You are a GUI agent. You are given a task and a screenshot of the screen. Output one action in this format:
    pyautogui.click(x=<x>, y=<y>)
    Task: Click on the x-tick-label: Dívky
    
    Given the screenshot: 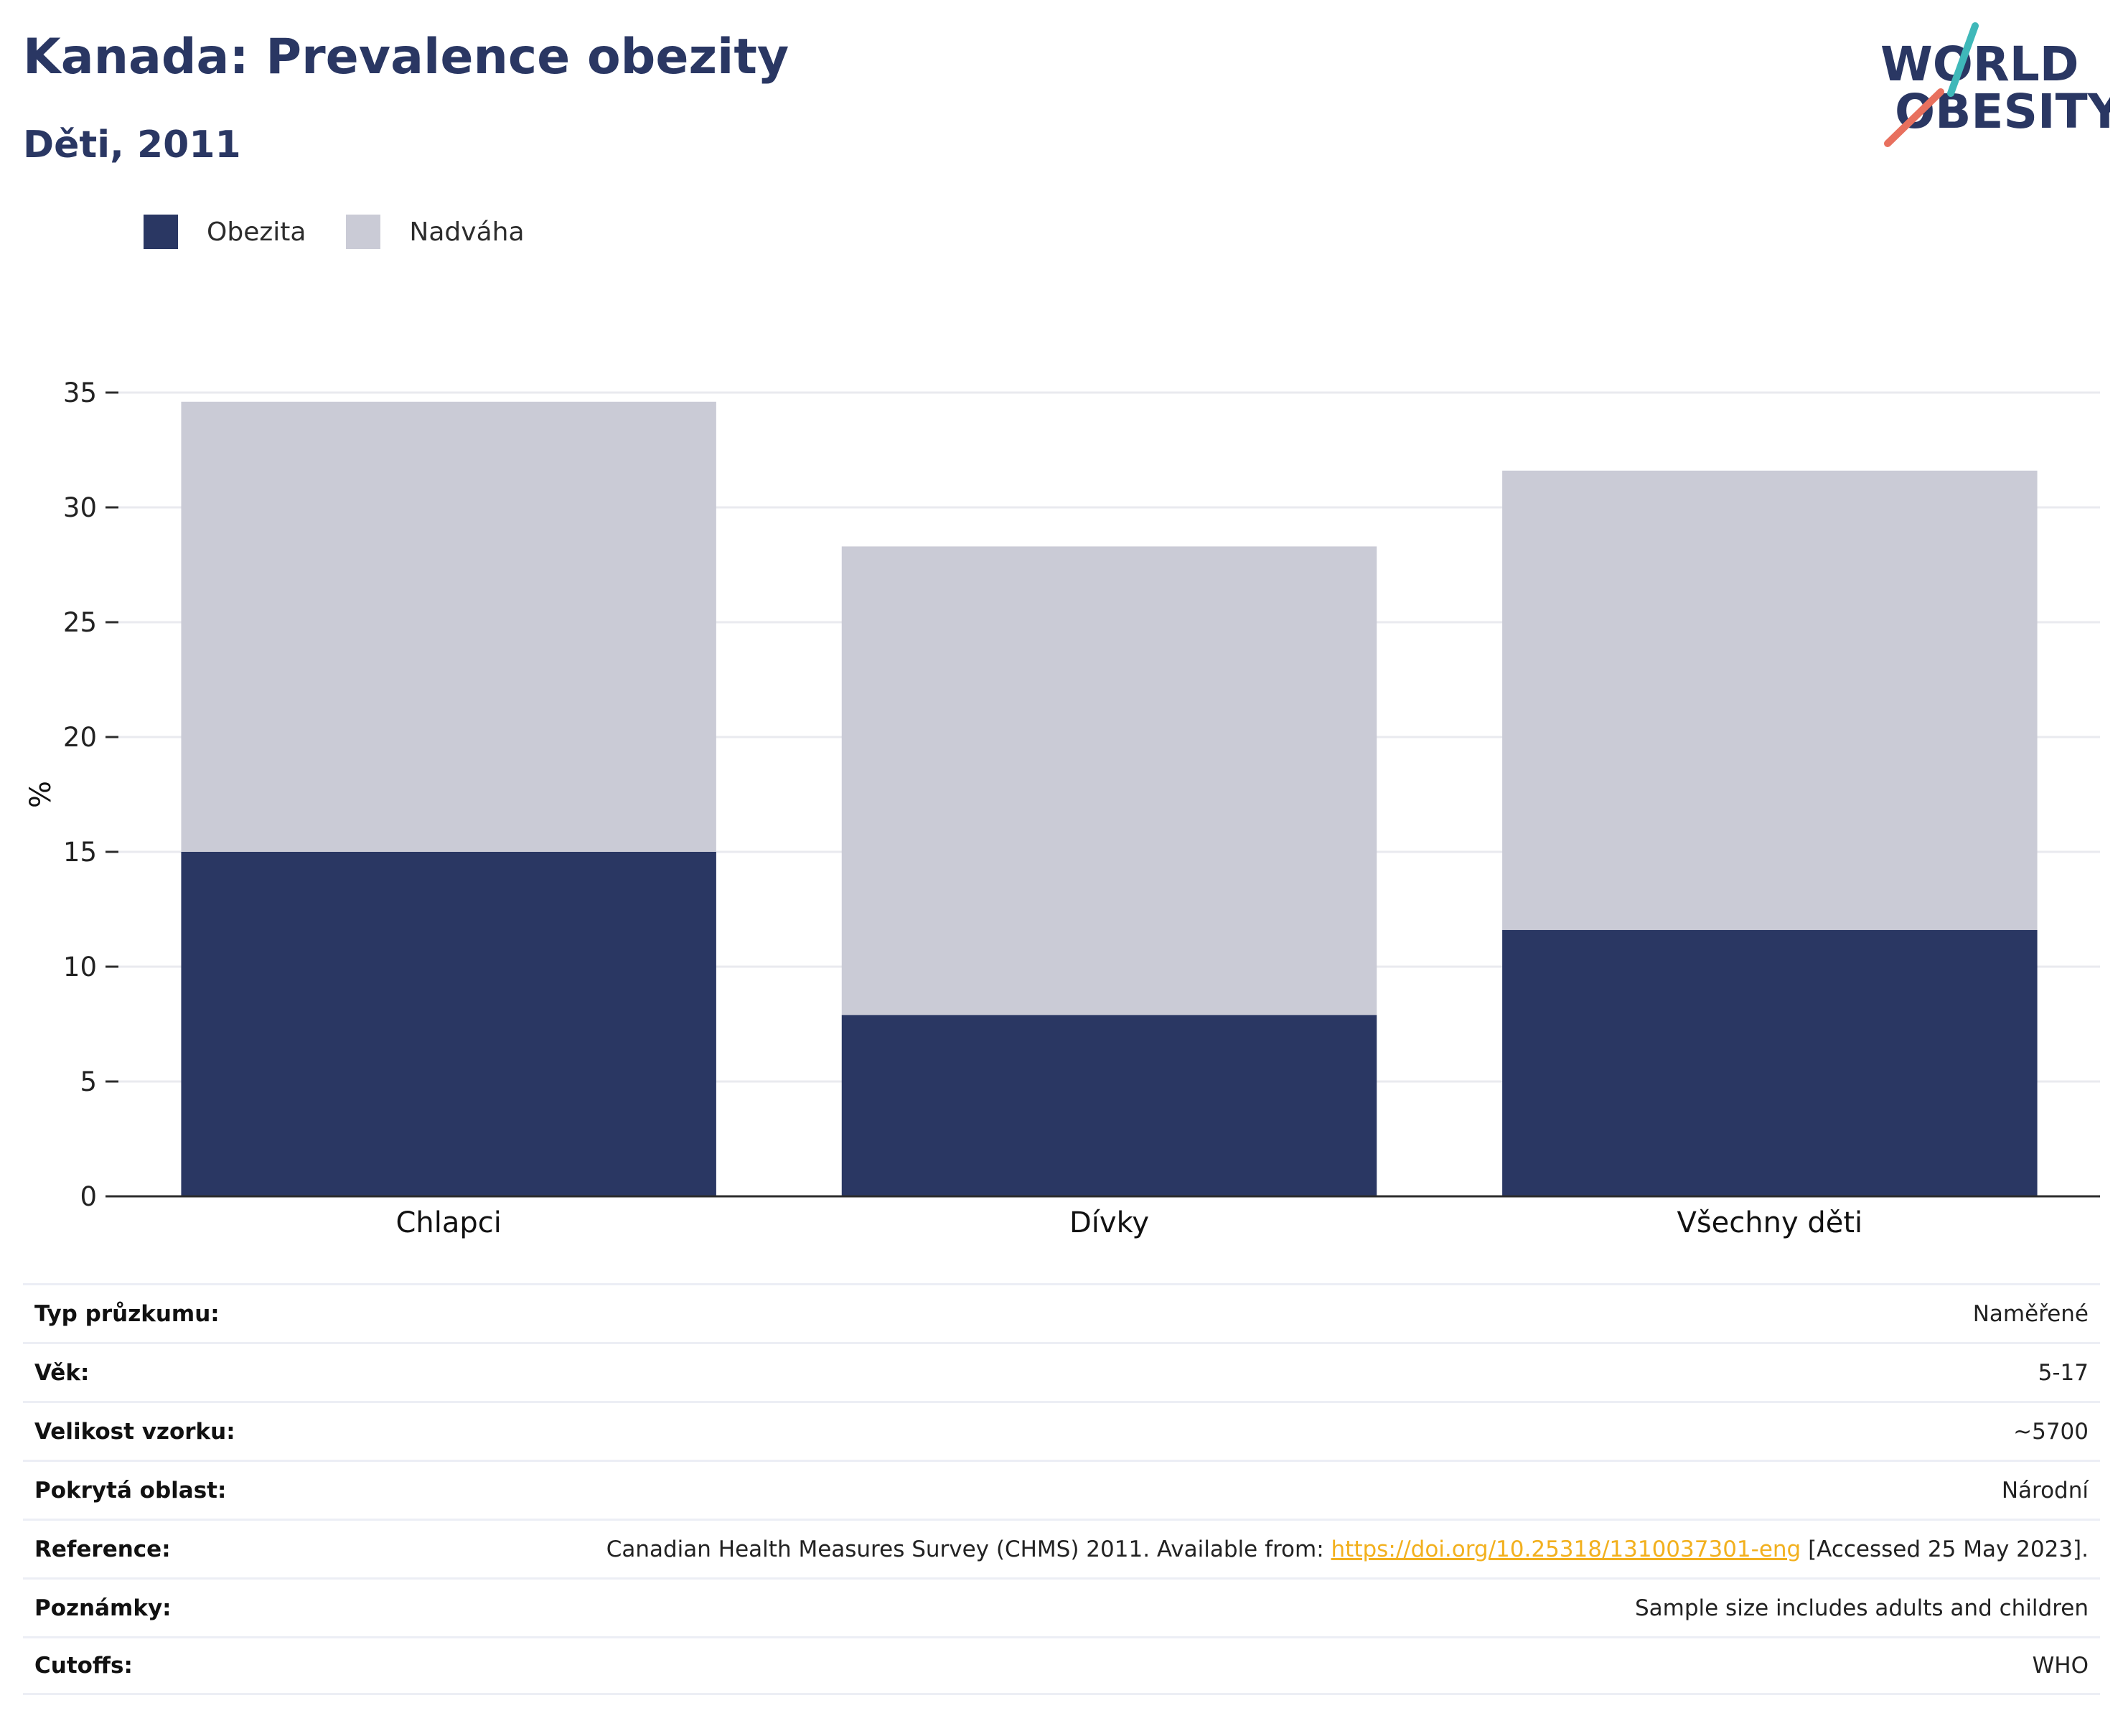 What is the action you would take?
    pyautogui.click(x=1109, y=1222)
    